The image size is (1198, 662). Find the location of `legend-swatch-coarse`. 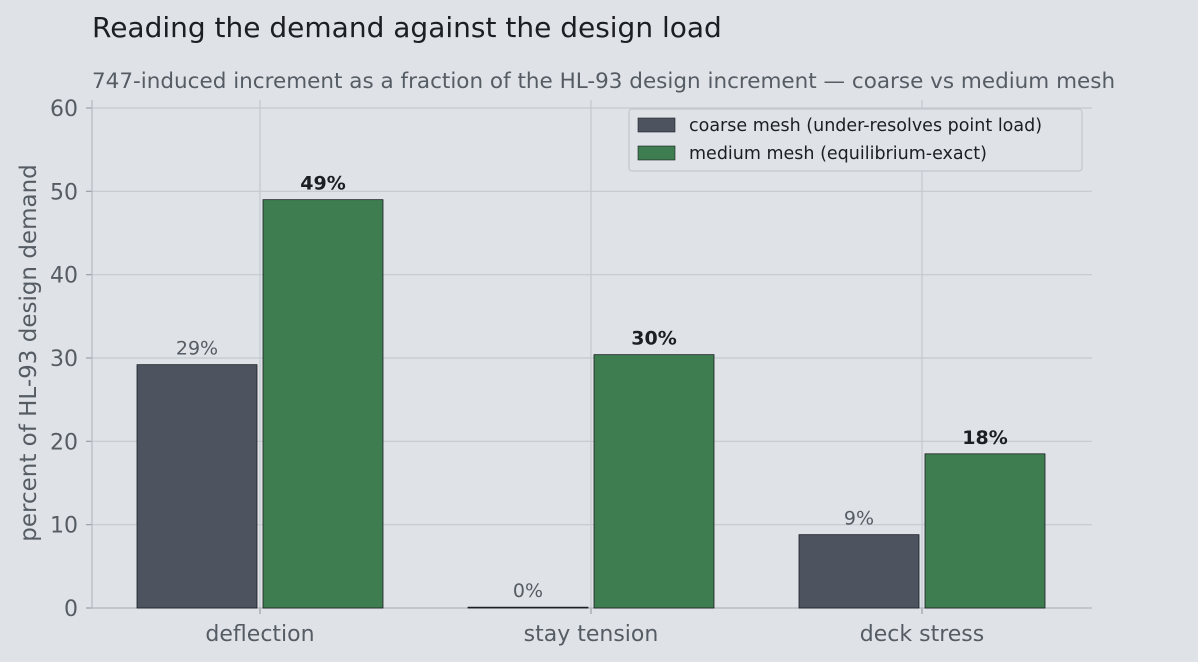

legend-swatch-coarse is located at coordinates (656, 125).